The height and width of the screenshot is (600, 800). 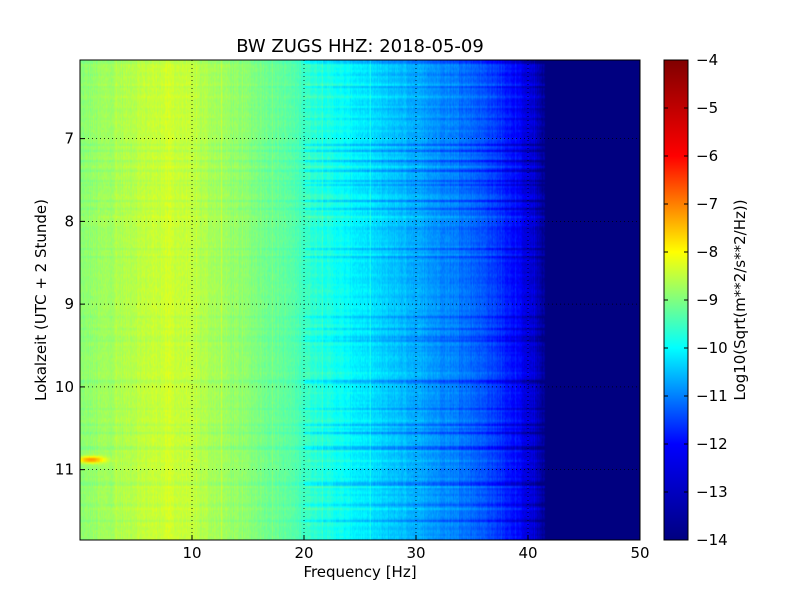 I want to click on y-axis-ticks: 7 8 9 10 11, so click(x=70, y=304).